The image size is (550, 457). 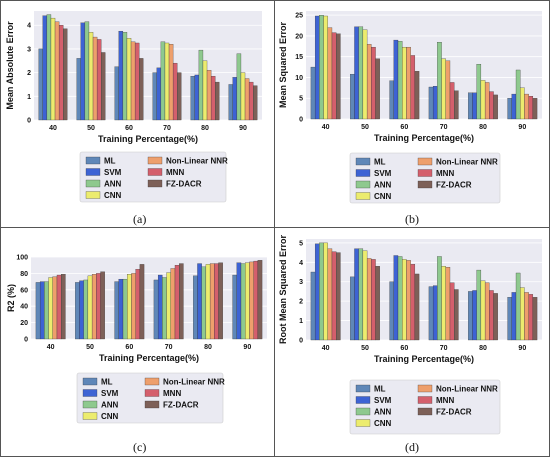 What do you see at coordinates (299, 57) in the screenshot?
I see `y-tick-label: 15` at bounding box center [299, 57].